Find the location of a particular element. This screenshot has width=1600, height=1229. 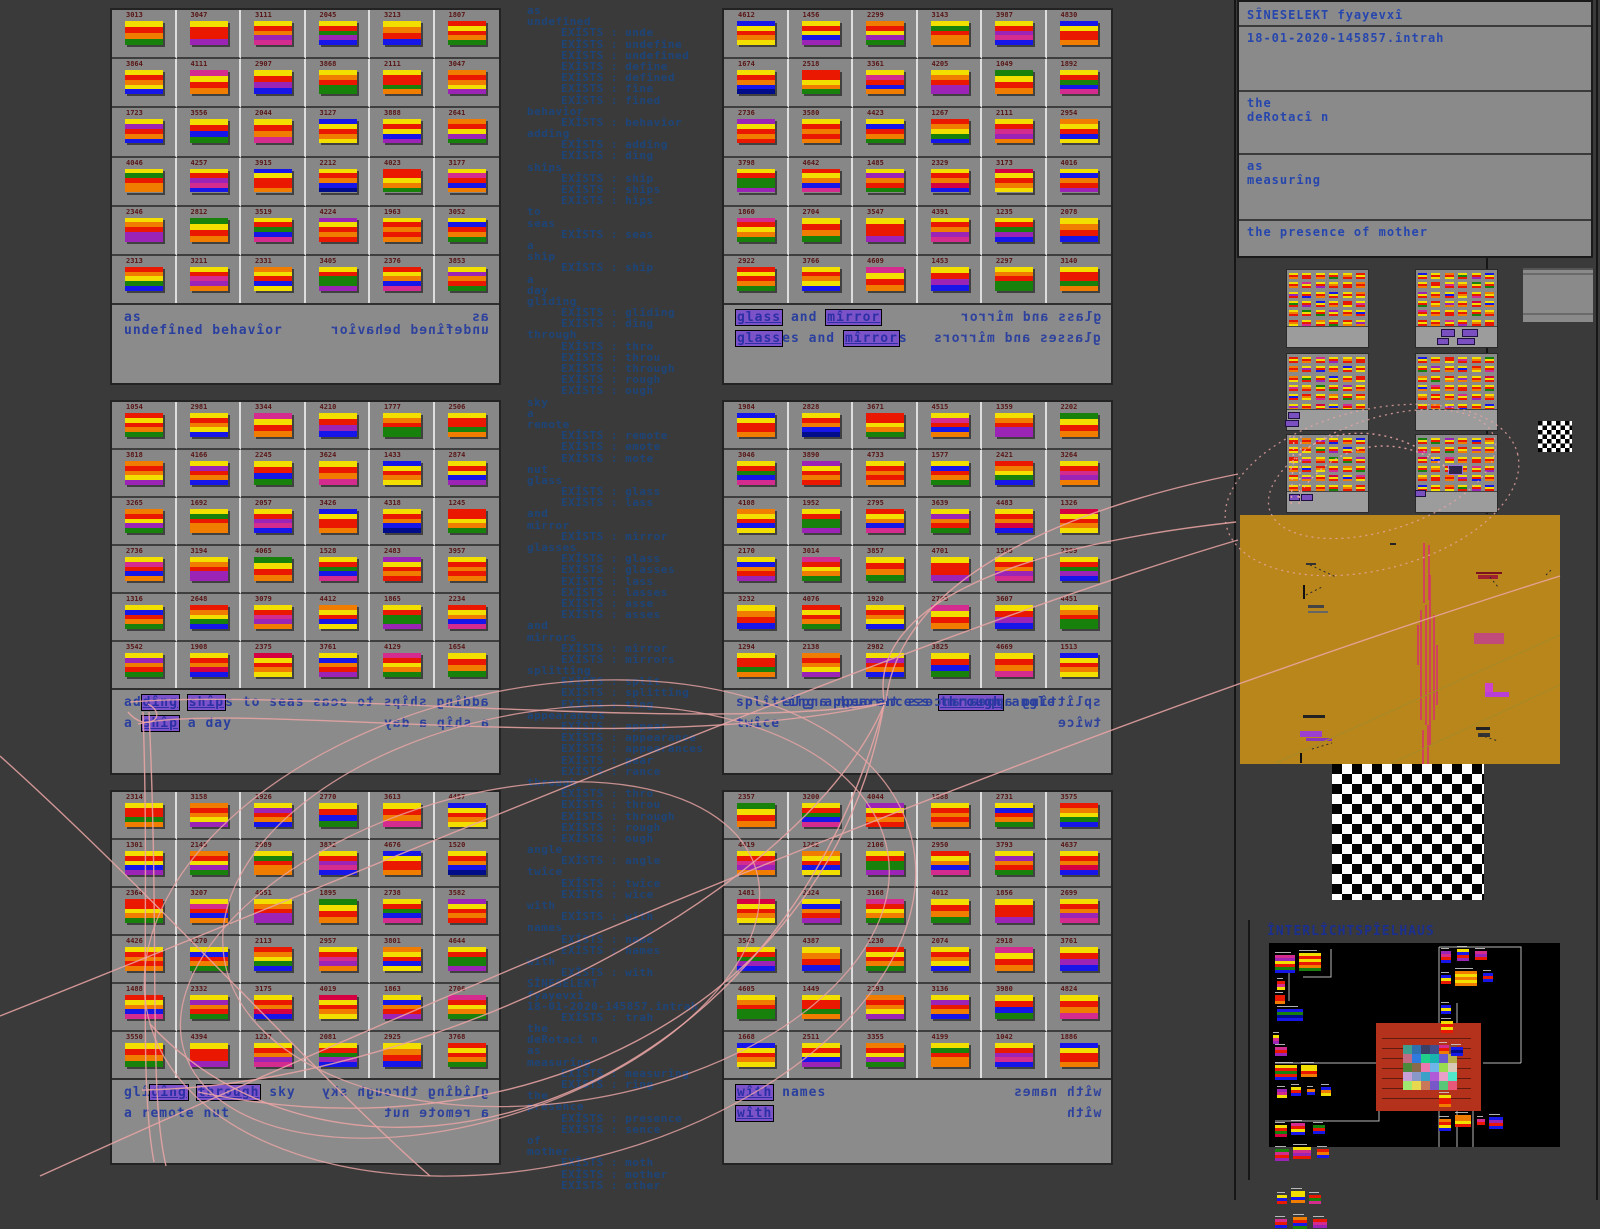

flag-cell: 3136 is located at coordinates (949, 1008).